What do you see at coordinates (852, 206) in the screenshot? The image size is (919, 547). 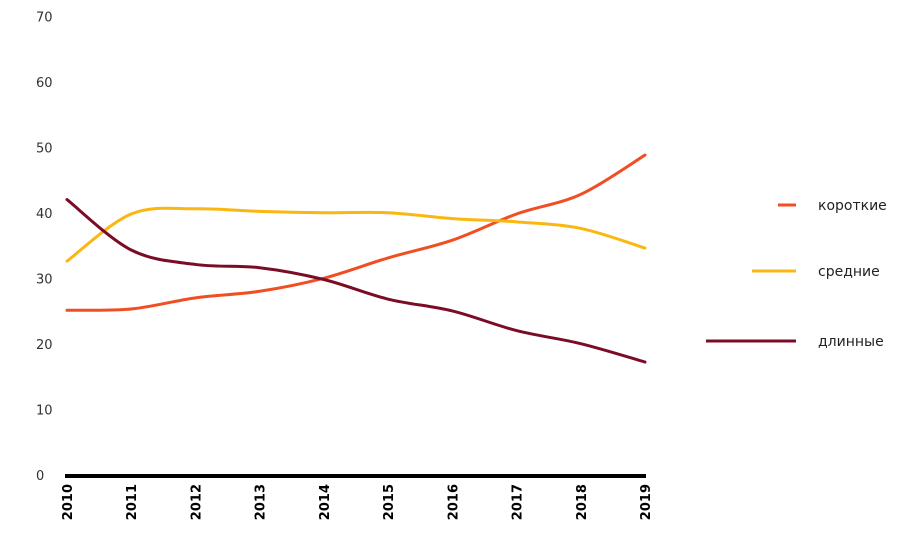 I see `legend-label: короткие` at bounding box center [852, 206].